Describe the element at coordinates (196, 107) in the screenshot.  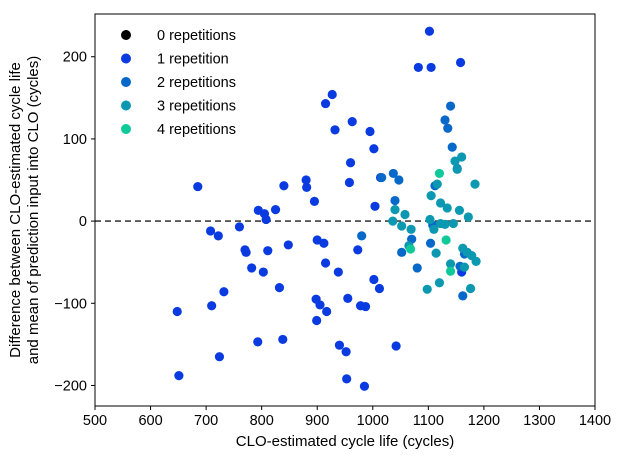
I see `legend-label: 3 repetitions` at that location.